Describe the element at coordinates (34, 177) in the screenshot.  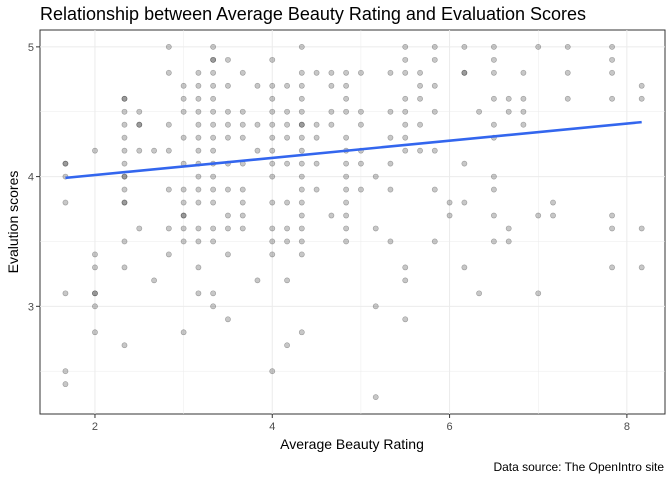
I see `y-axis: 3 4 5` at that location.